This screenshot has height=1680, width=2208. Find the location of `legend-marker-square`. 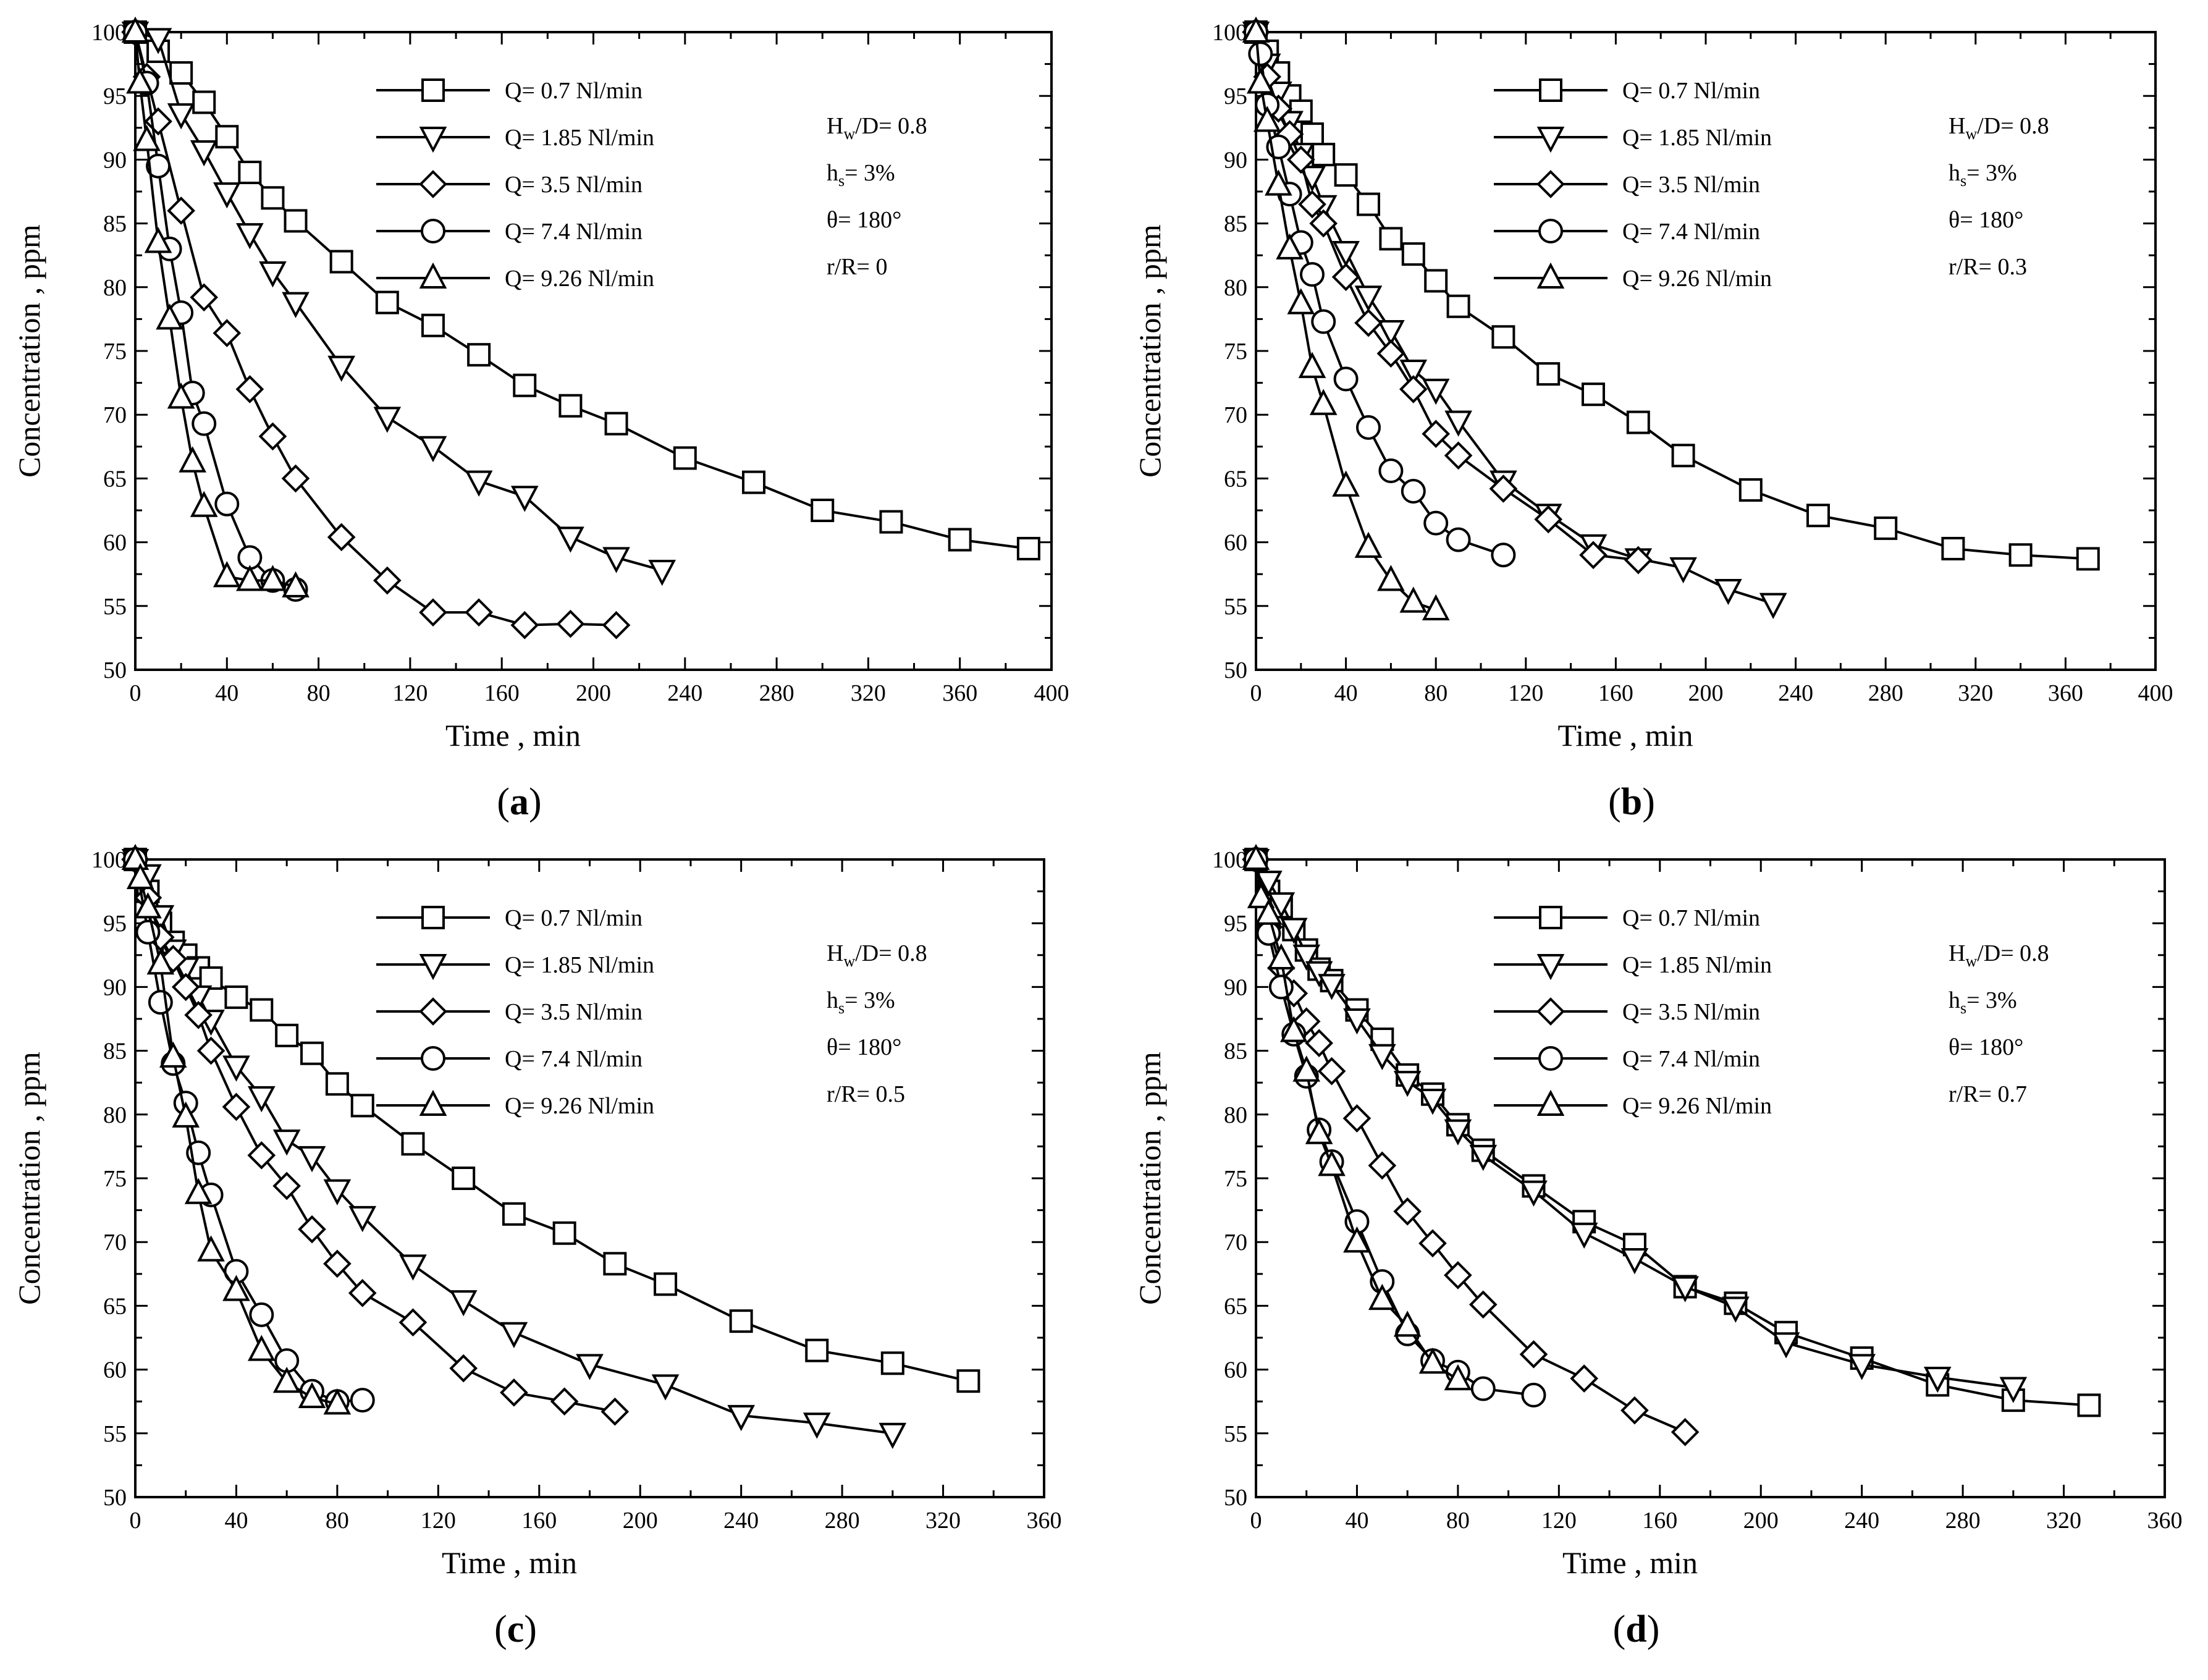

legend-marker-square is located at coordinates (433, 90).